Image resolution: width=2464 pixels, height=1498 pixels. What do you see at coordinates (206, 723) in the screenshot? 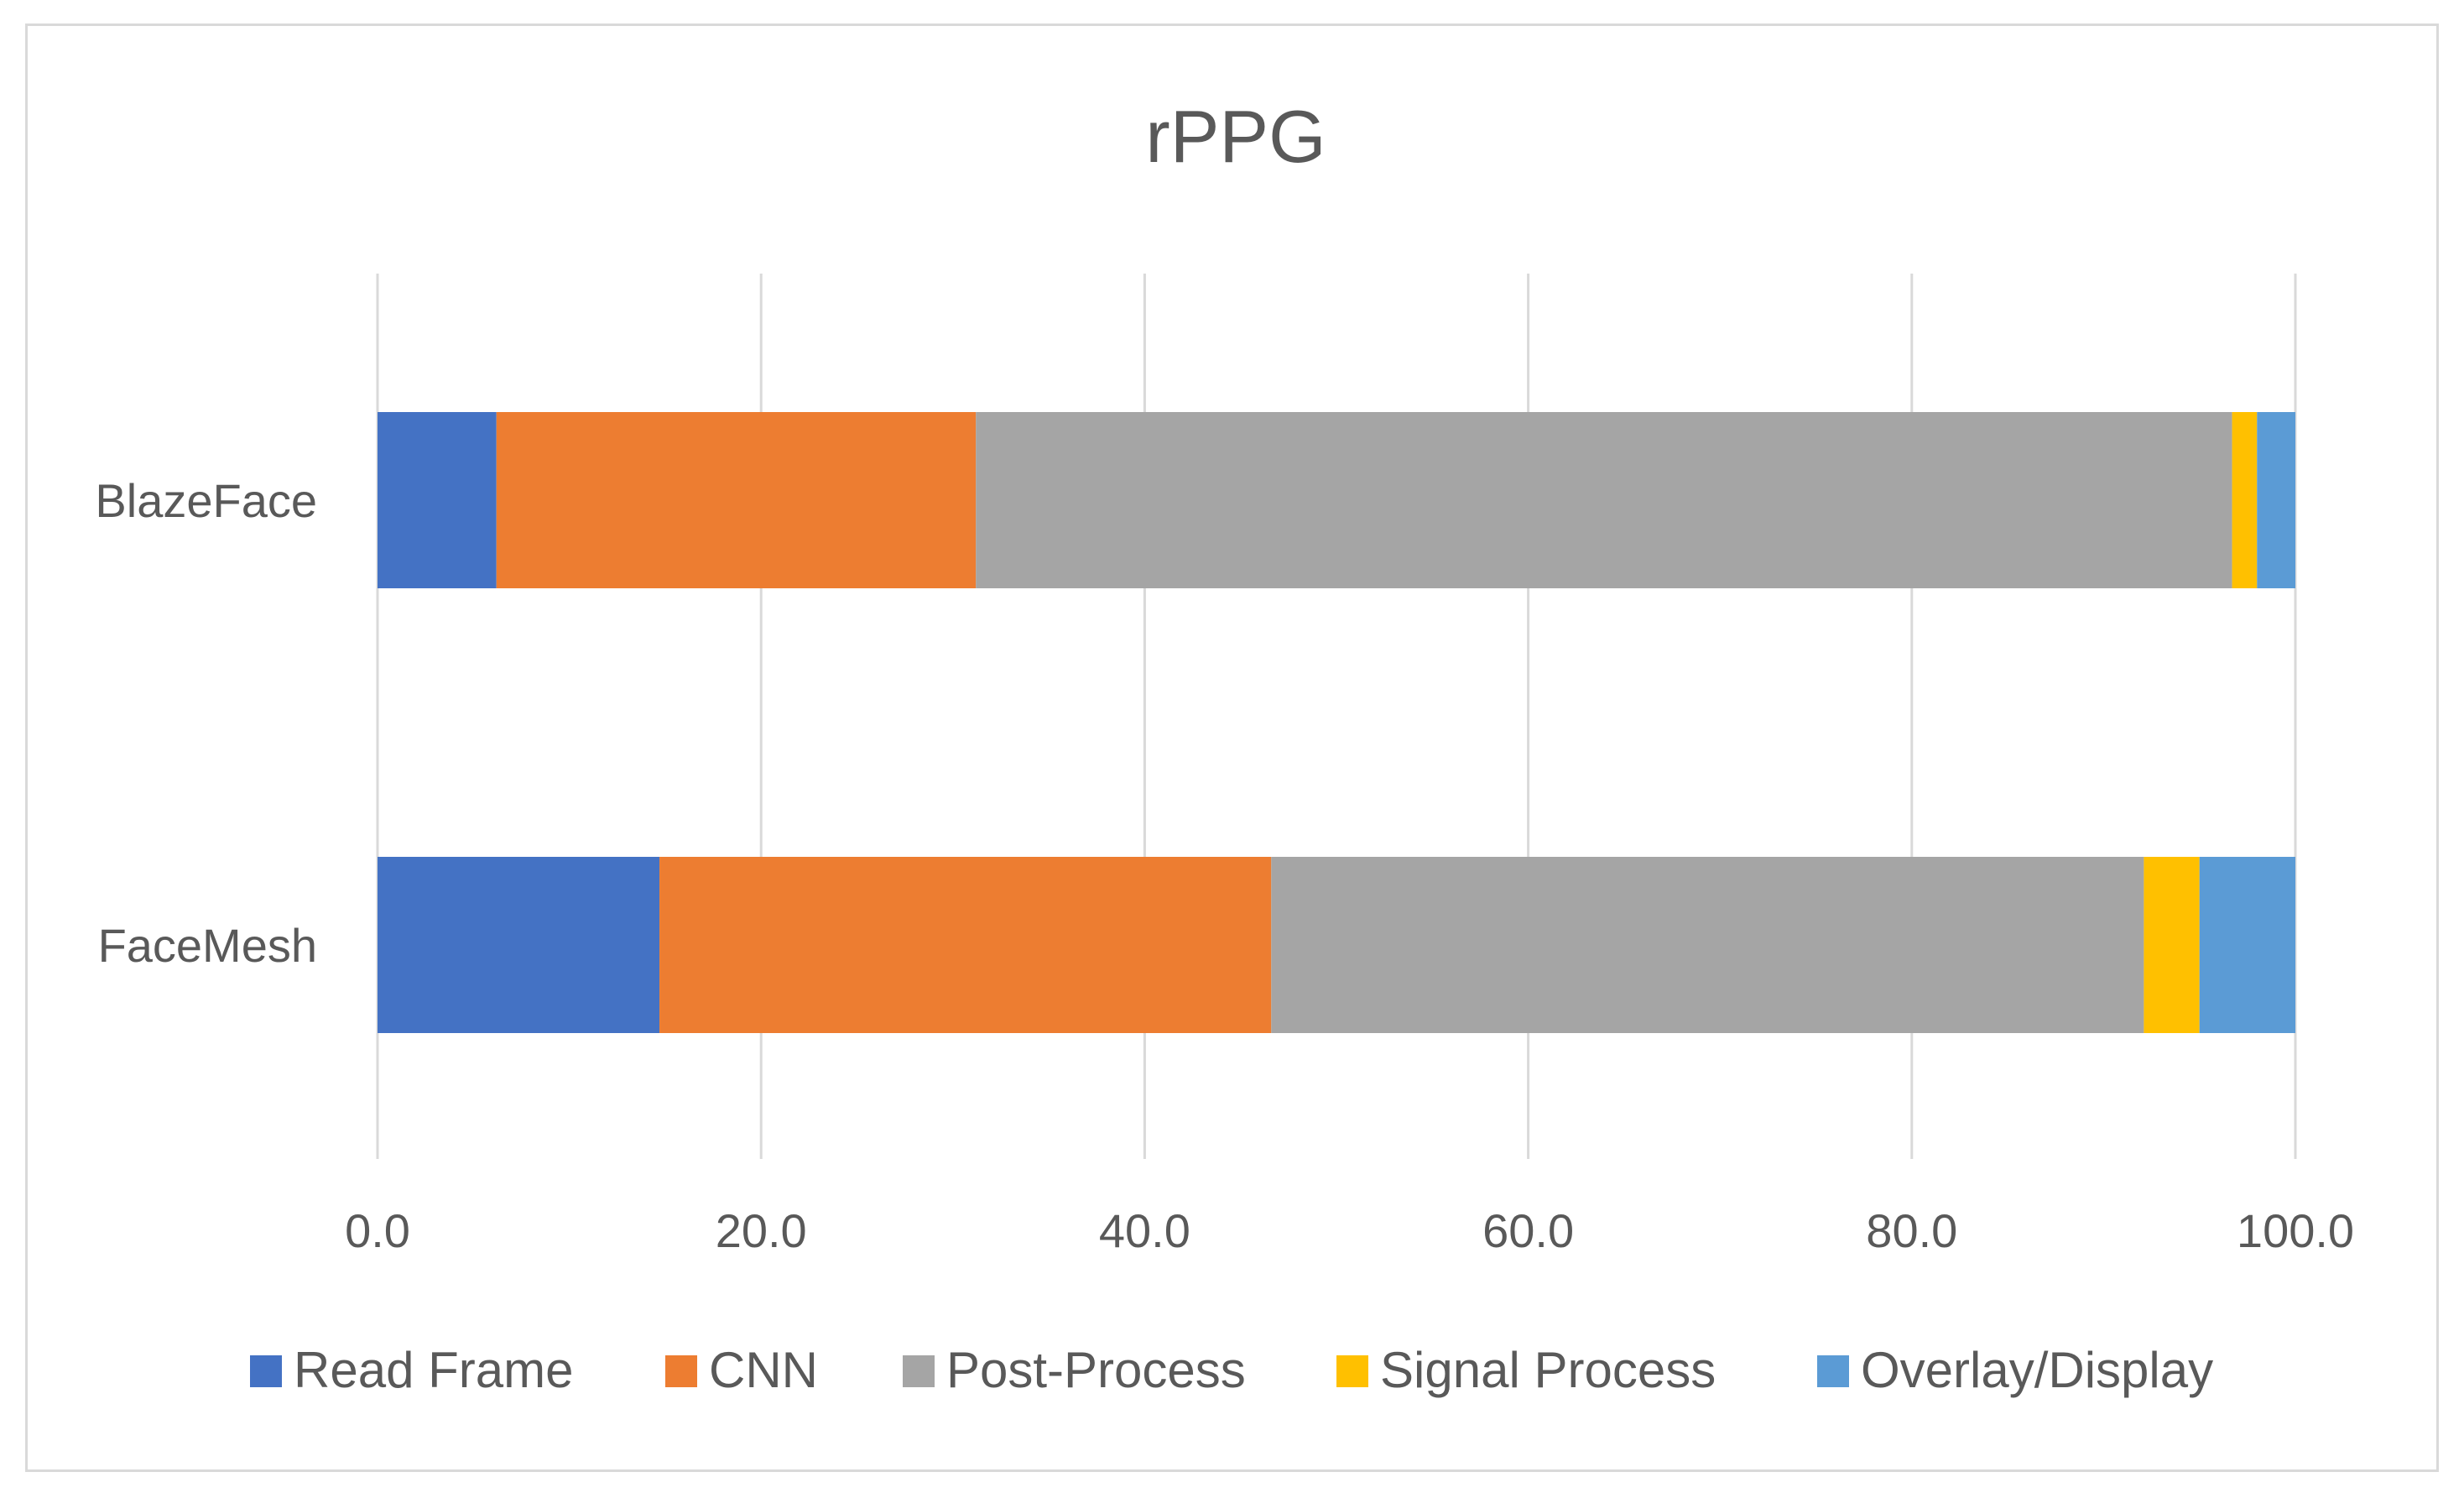
I see `category-labels: BlazeFace FaceMesh` at bounding box center [206, 723].